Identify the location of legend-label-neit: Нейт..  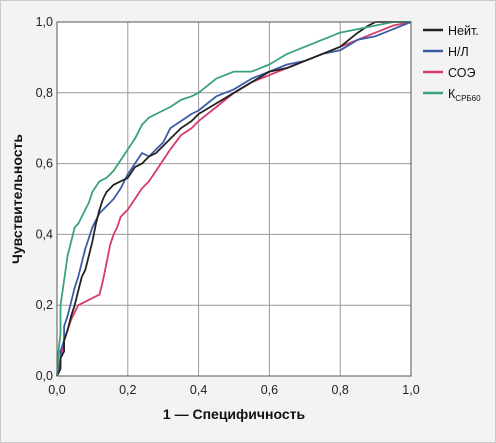
(463, 31).